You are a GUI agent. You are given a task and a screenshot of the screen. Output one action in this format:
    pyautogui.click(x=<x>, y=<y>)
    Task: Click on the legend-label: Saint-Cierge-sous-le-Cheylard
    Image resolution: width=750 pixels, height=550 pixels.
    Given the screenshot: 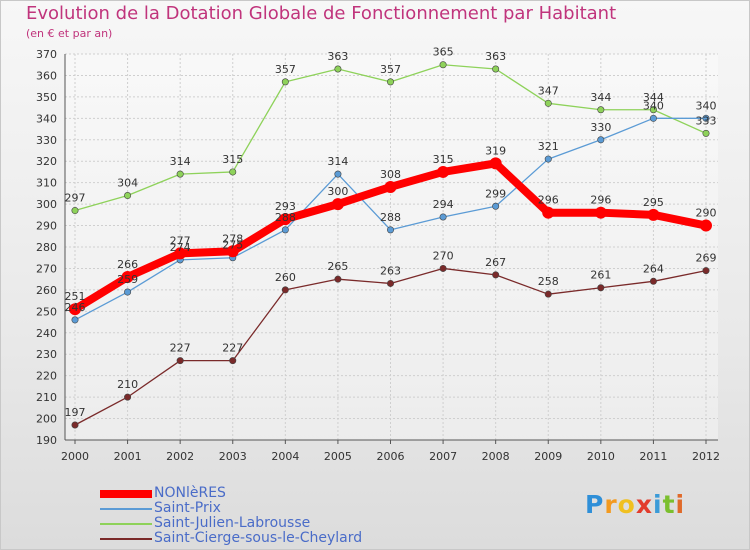 What is the action you would take?
    pyautogui.click(x=258, y=538)
    